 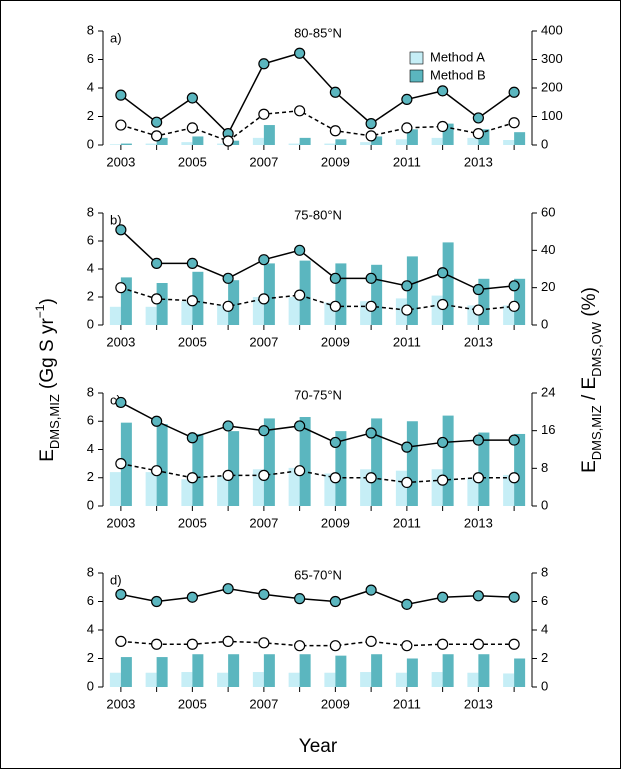 I want to click on legend-swatch, so click(x=416, y=76).